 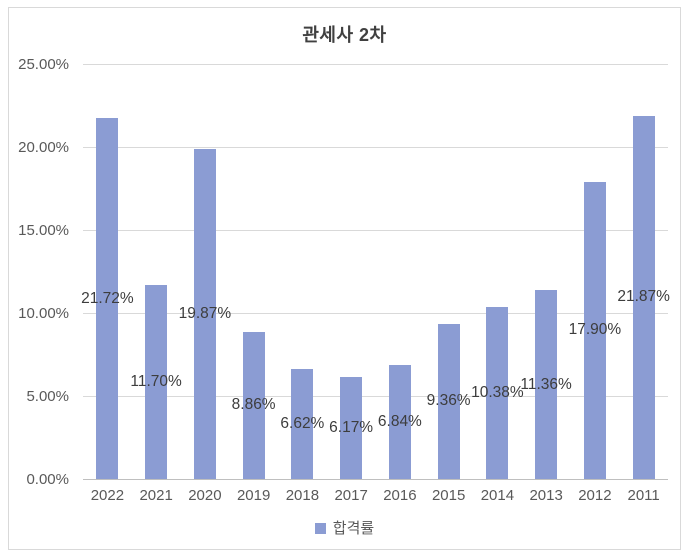 I want to click on y-axis-tick-label: 20.00%, so click(x=43, y=147).